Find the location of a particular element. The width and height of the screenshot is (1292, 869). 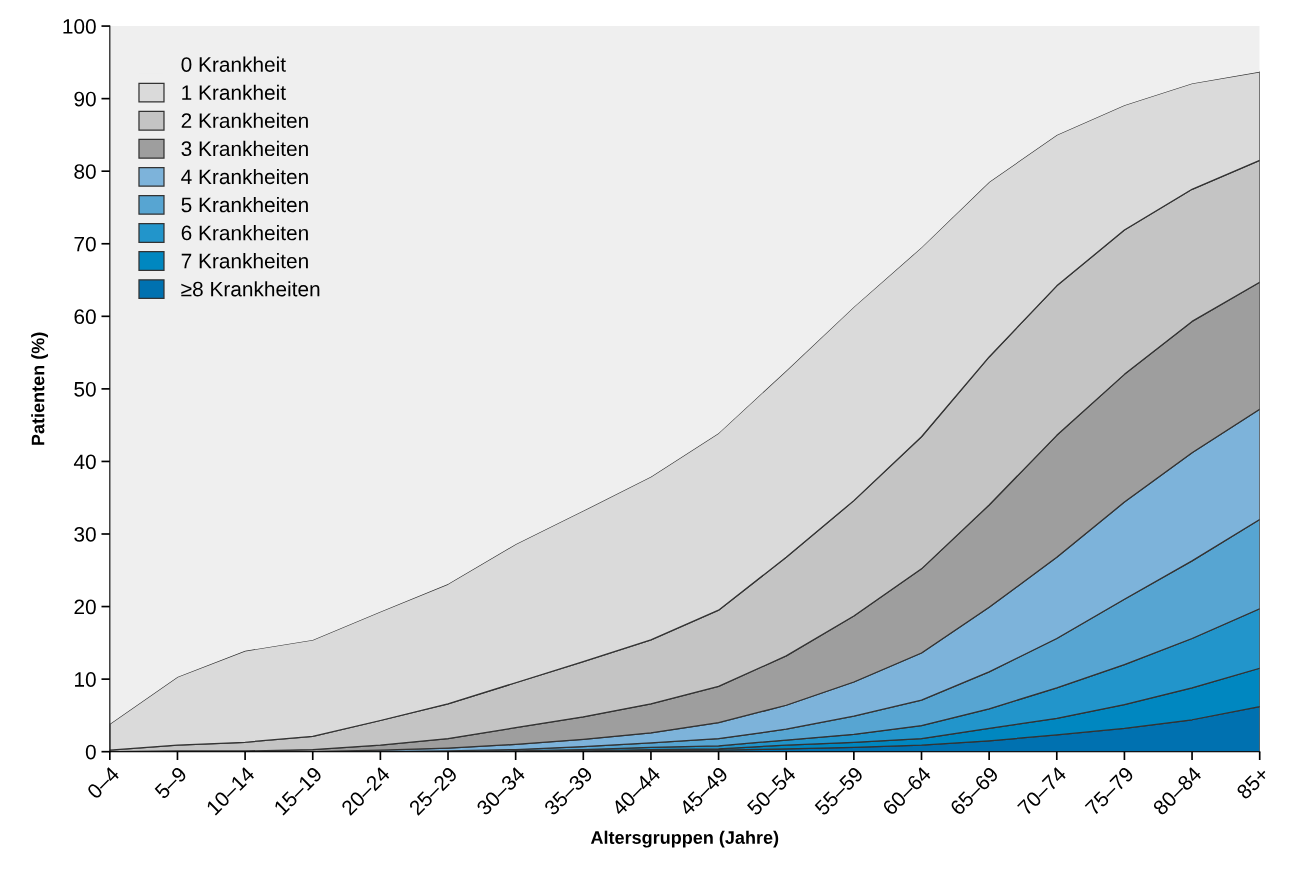

legend-label: 2 Krankheiten is located at coordinates (244, 120).